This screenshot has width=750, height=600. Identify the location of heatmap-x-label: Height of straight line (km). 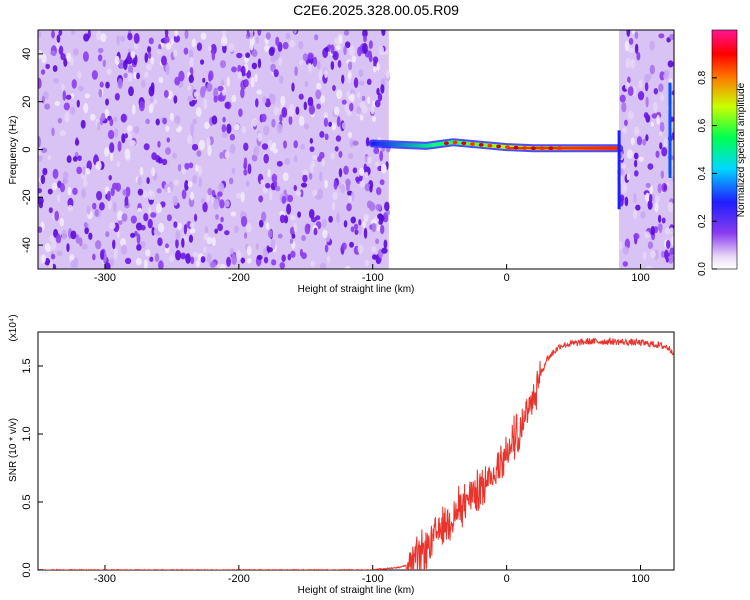
(356, 289).